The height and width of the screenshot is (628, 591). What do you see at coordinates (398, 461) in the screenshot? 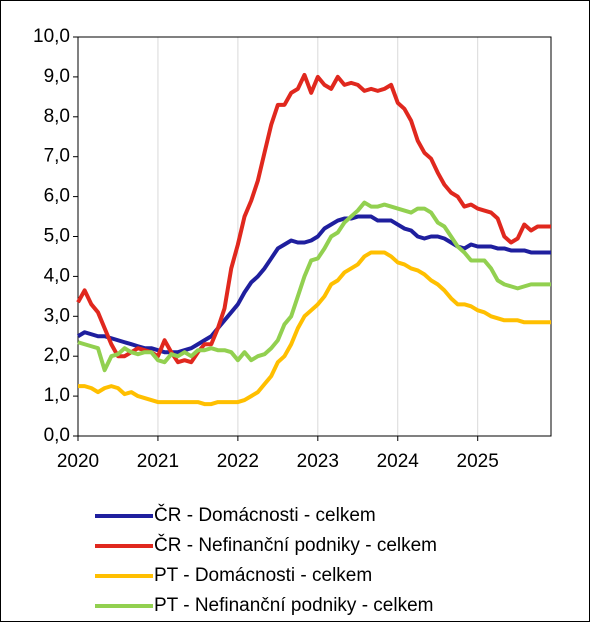
I see `x-tick-label: 2024` at bounding box center [398, 461].